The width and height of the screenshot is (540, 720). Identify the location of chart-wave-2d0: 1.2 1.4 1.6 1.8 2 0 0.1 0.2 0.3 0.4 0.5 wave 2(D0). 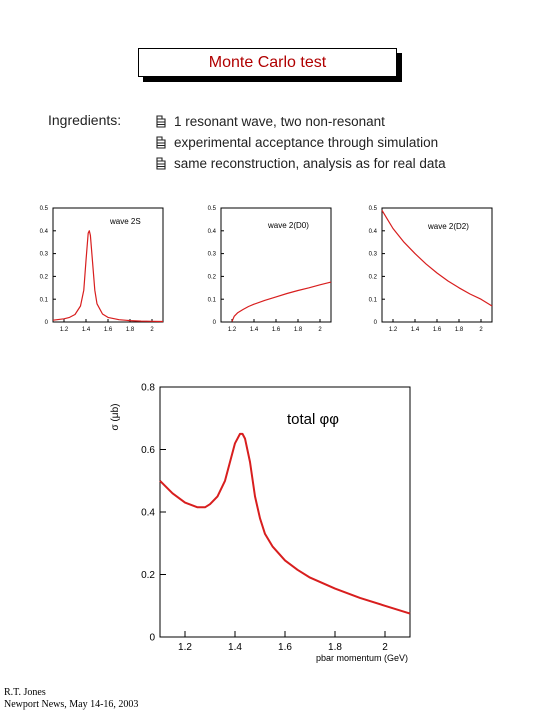
(270, 269).